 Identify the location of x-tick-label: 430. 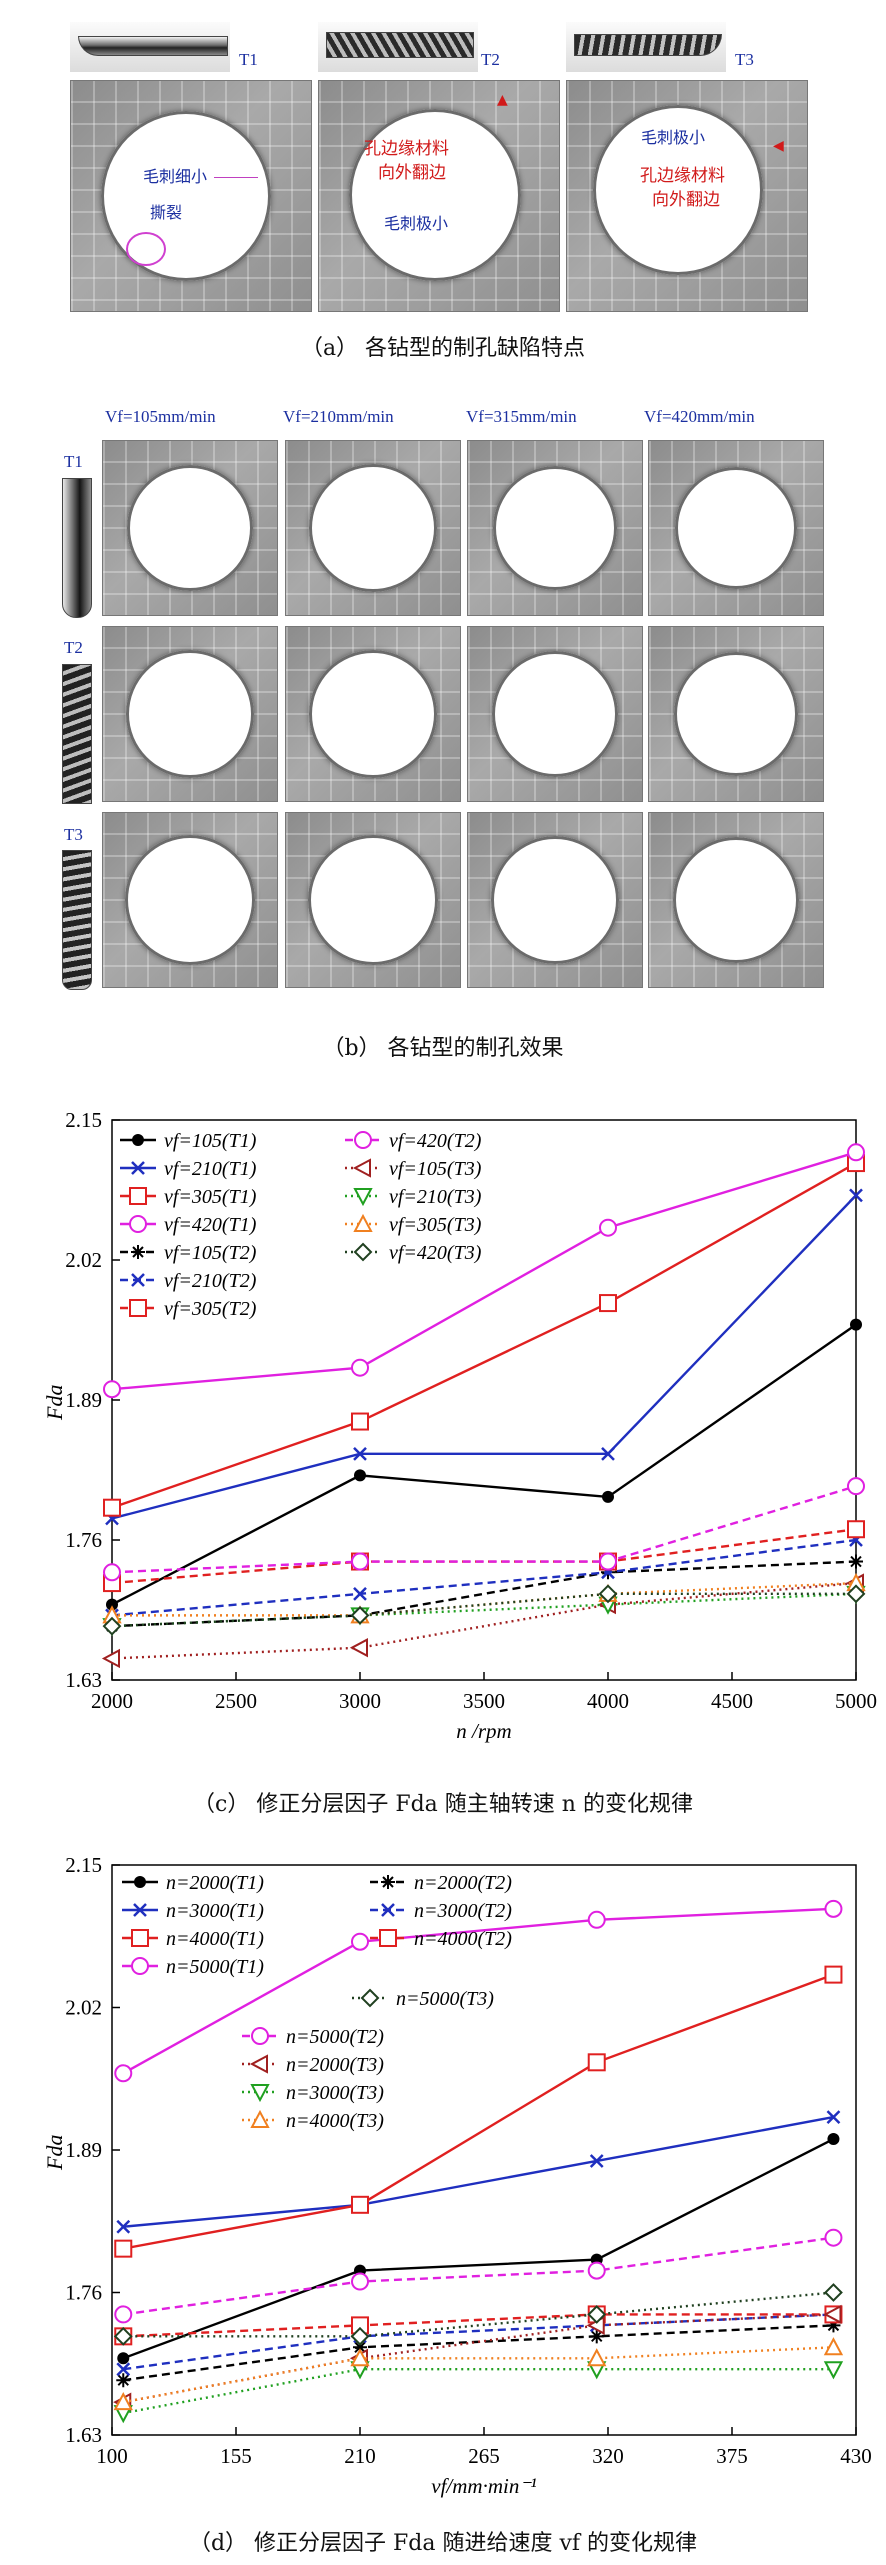
(856, 2456).